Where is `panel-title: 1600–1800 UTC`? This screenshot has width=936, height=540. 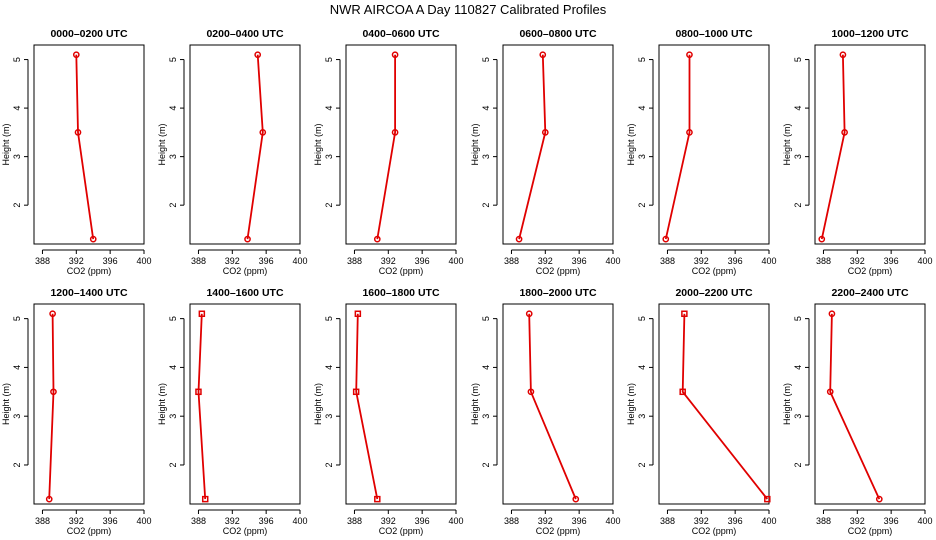 panel-title: 1600–1800 UTC is located at coordinates (400, 293).